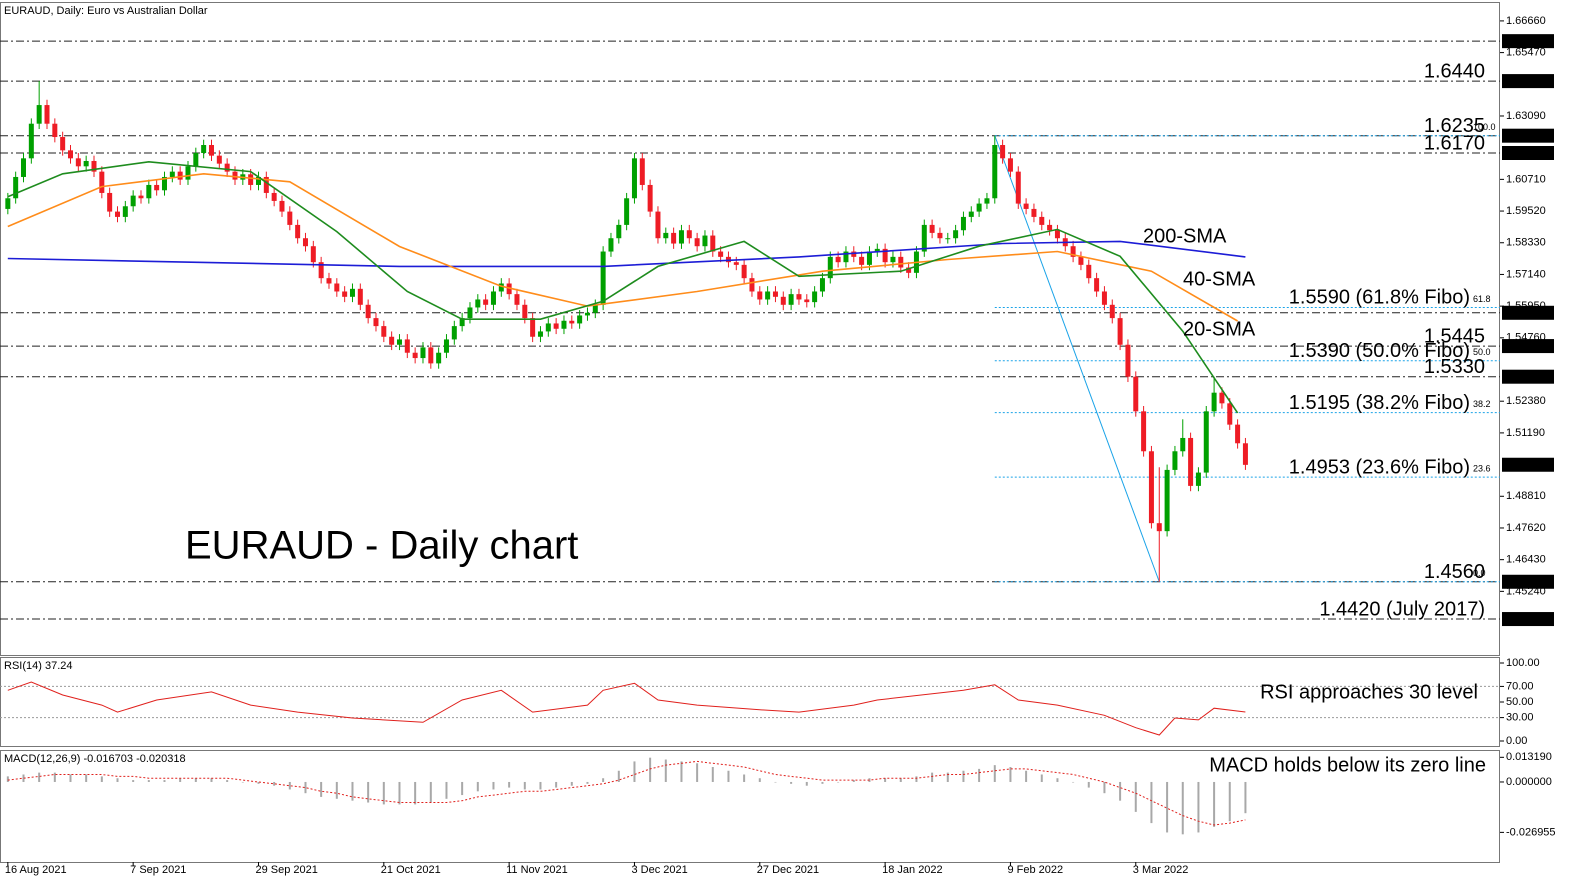 The width and height of the screenshot is (1584, 877). I want to click on y-tick-label: 0.000000, so click(1529, 782).